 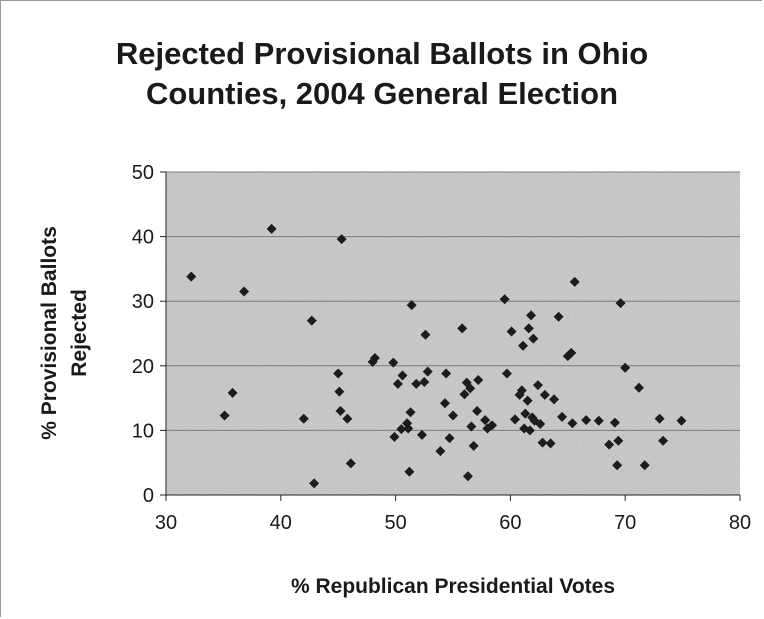 What do you see at coordinates (143, 334) in the screenshot?
I see `y-tick-labels: 0 10 20 30 40 50` at bounding box center [143, 334].